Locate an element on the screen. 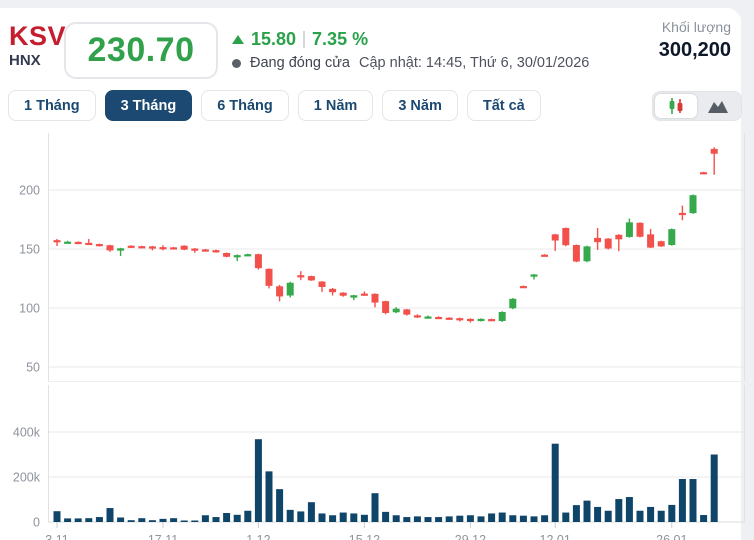  price-box: 230.70 is located at coordinates (141, 50).